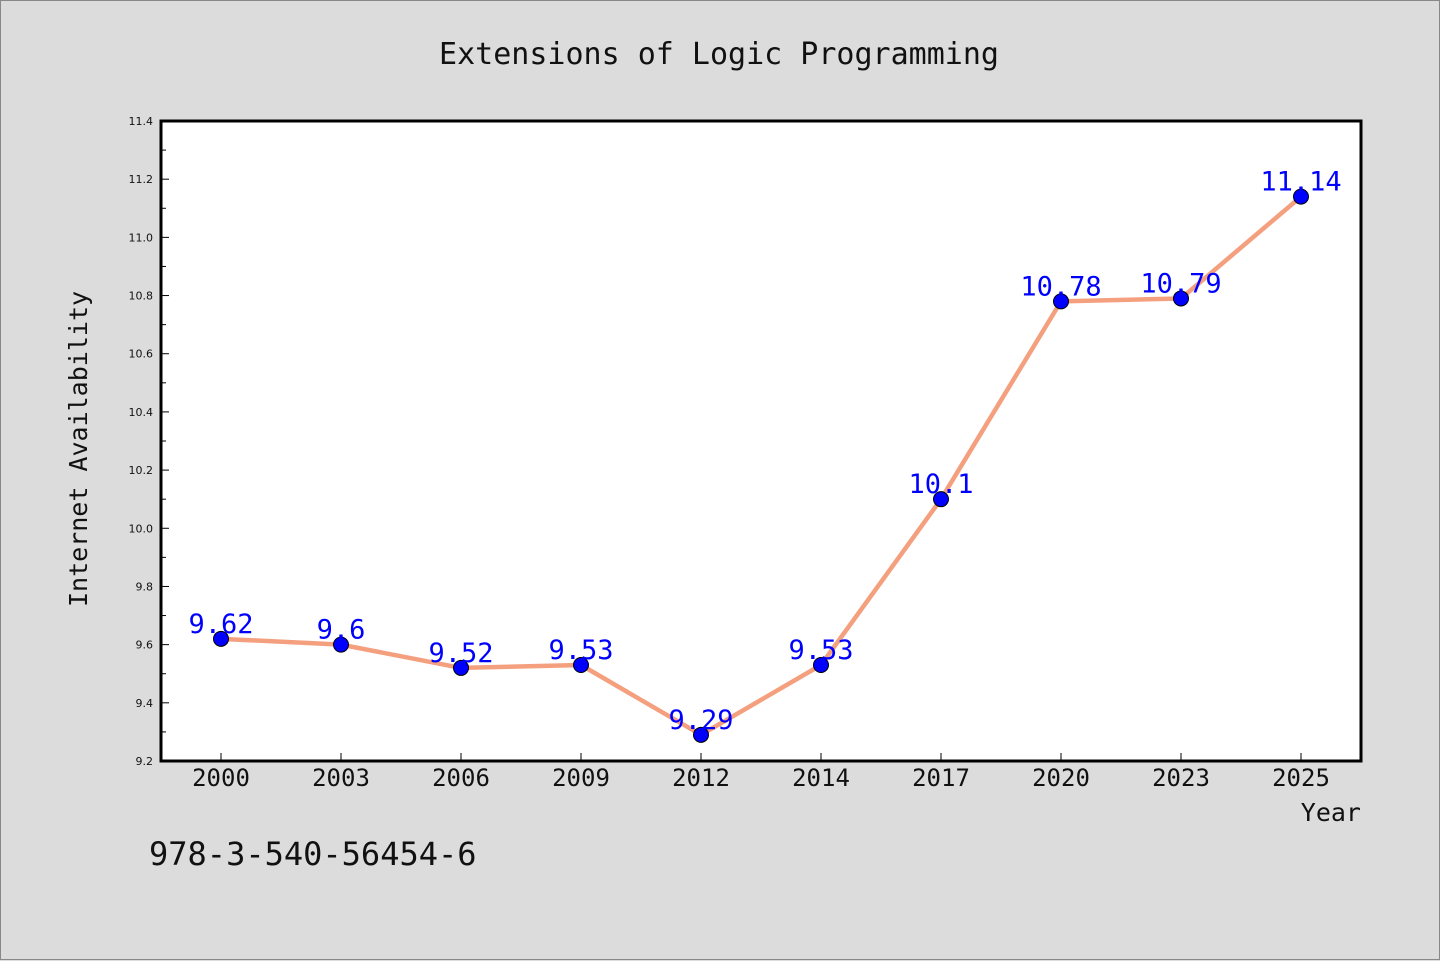  Describe the element at coordinates (1301, 778) in the screenshot. I see `x-tick-label: 2025` at that location.